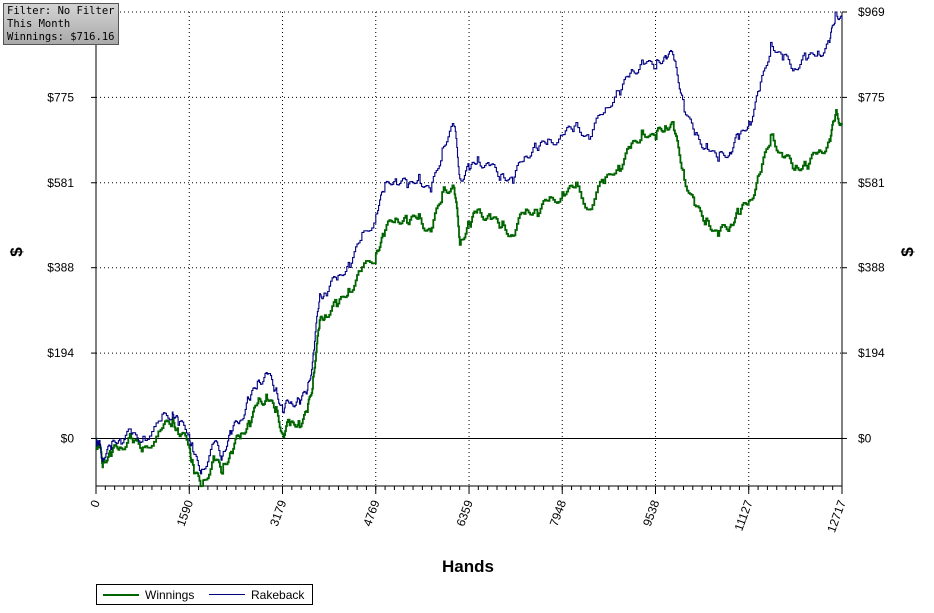  What do you see at coordinates (95, 503) in the screenshot?
I see `x-tick-label: 0` at bounding box center [95, 503].